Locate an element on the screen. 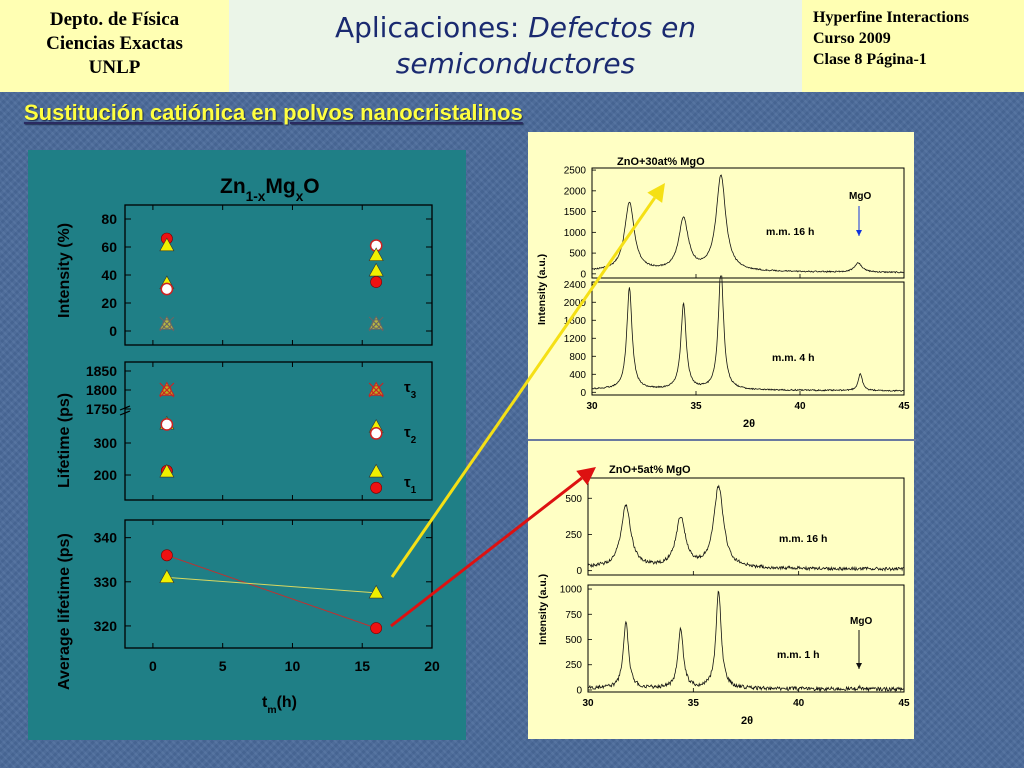 This screenshot has height=768, width=1024. title-prefix: Aplicaciones: is located at coordinates (431, 27).